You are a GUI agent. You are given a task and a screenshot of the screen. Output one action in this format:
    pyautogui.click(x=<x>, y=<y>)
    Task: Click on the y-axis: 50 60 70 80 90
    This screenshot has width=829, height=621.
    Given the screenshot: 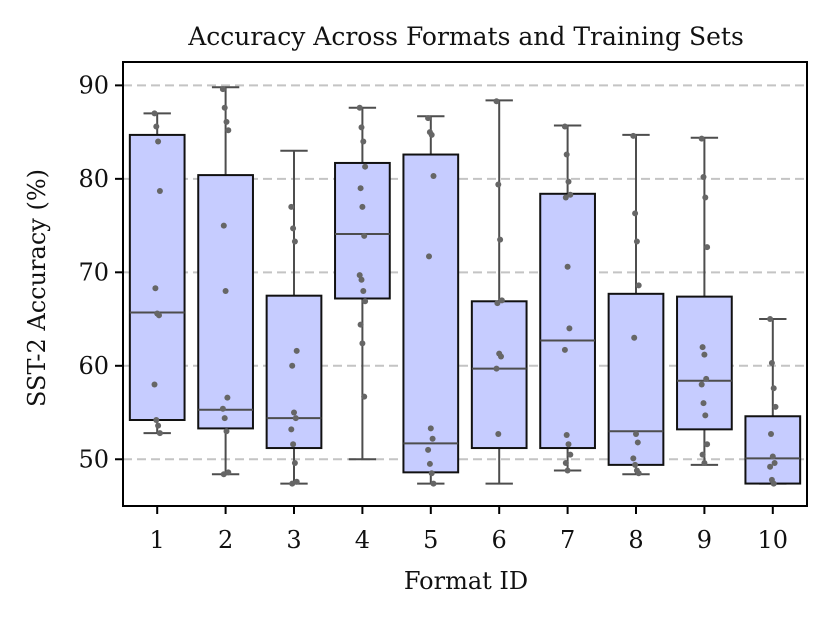 What is the action you would take?
    pyautogui.click(x=100, y=272)
    